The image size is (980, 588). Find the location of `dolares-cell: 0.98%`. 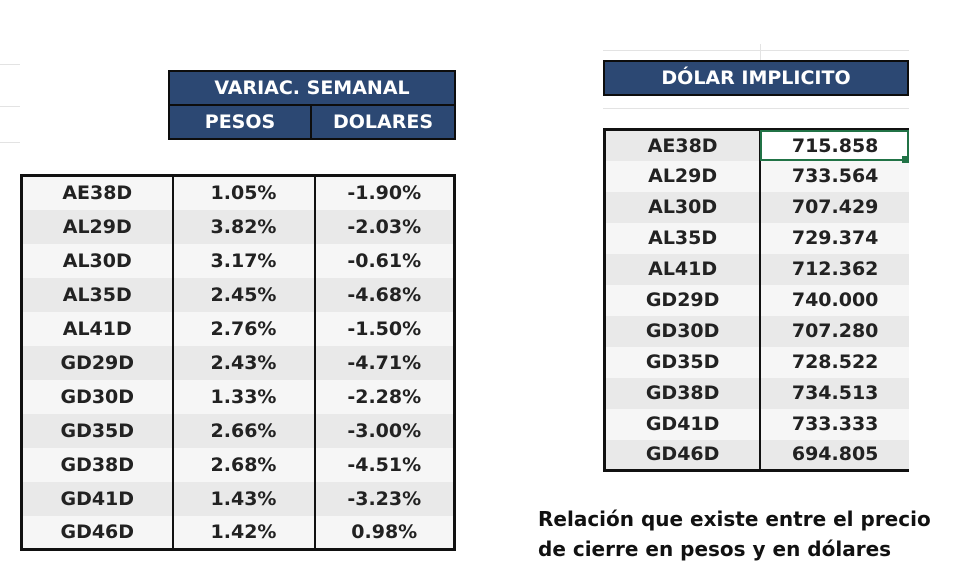

dolares-cell: 0.98% is located at coordinates (384, 532).